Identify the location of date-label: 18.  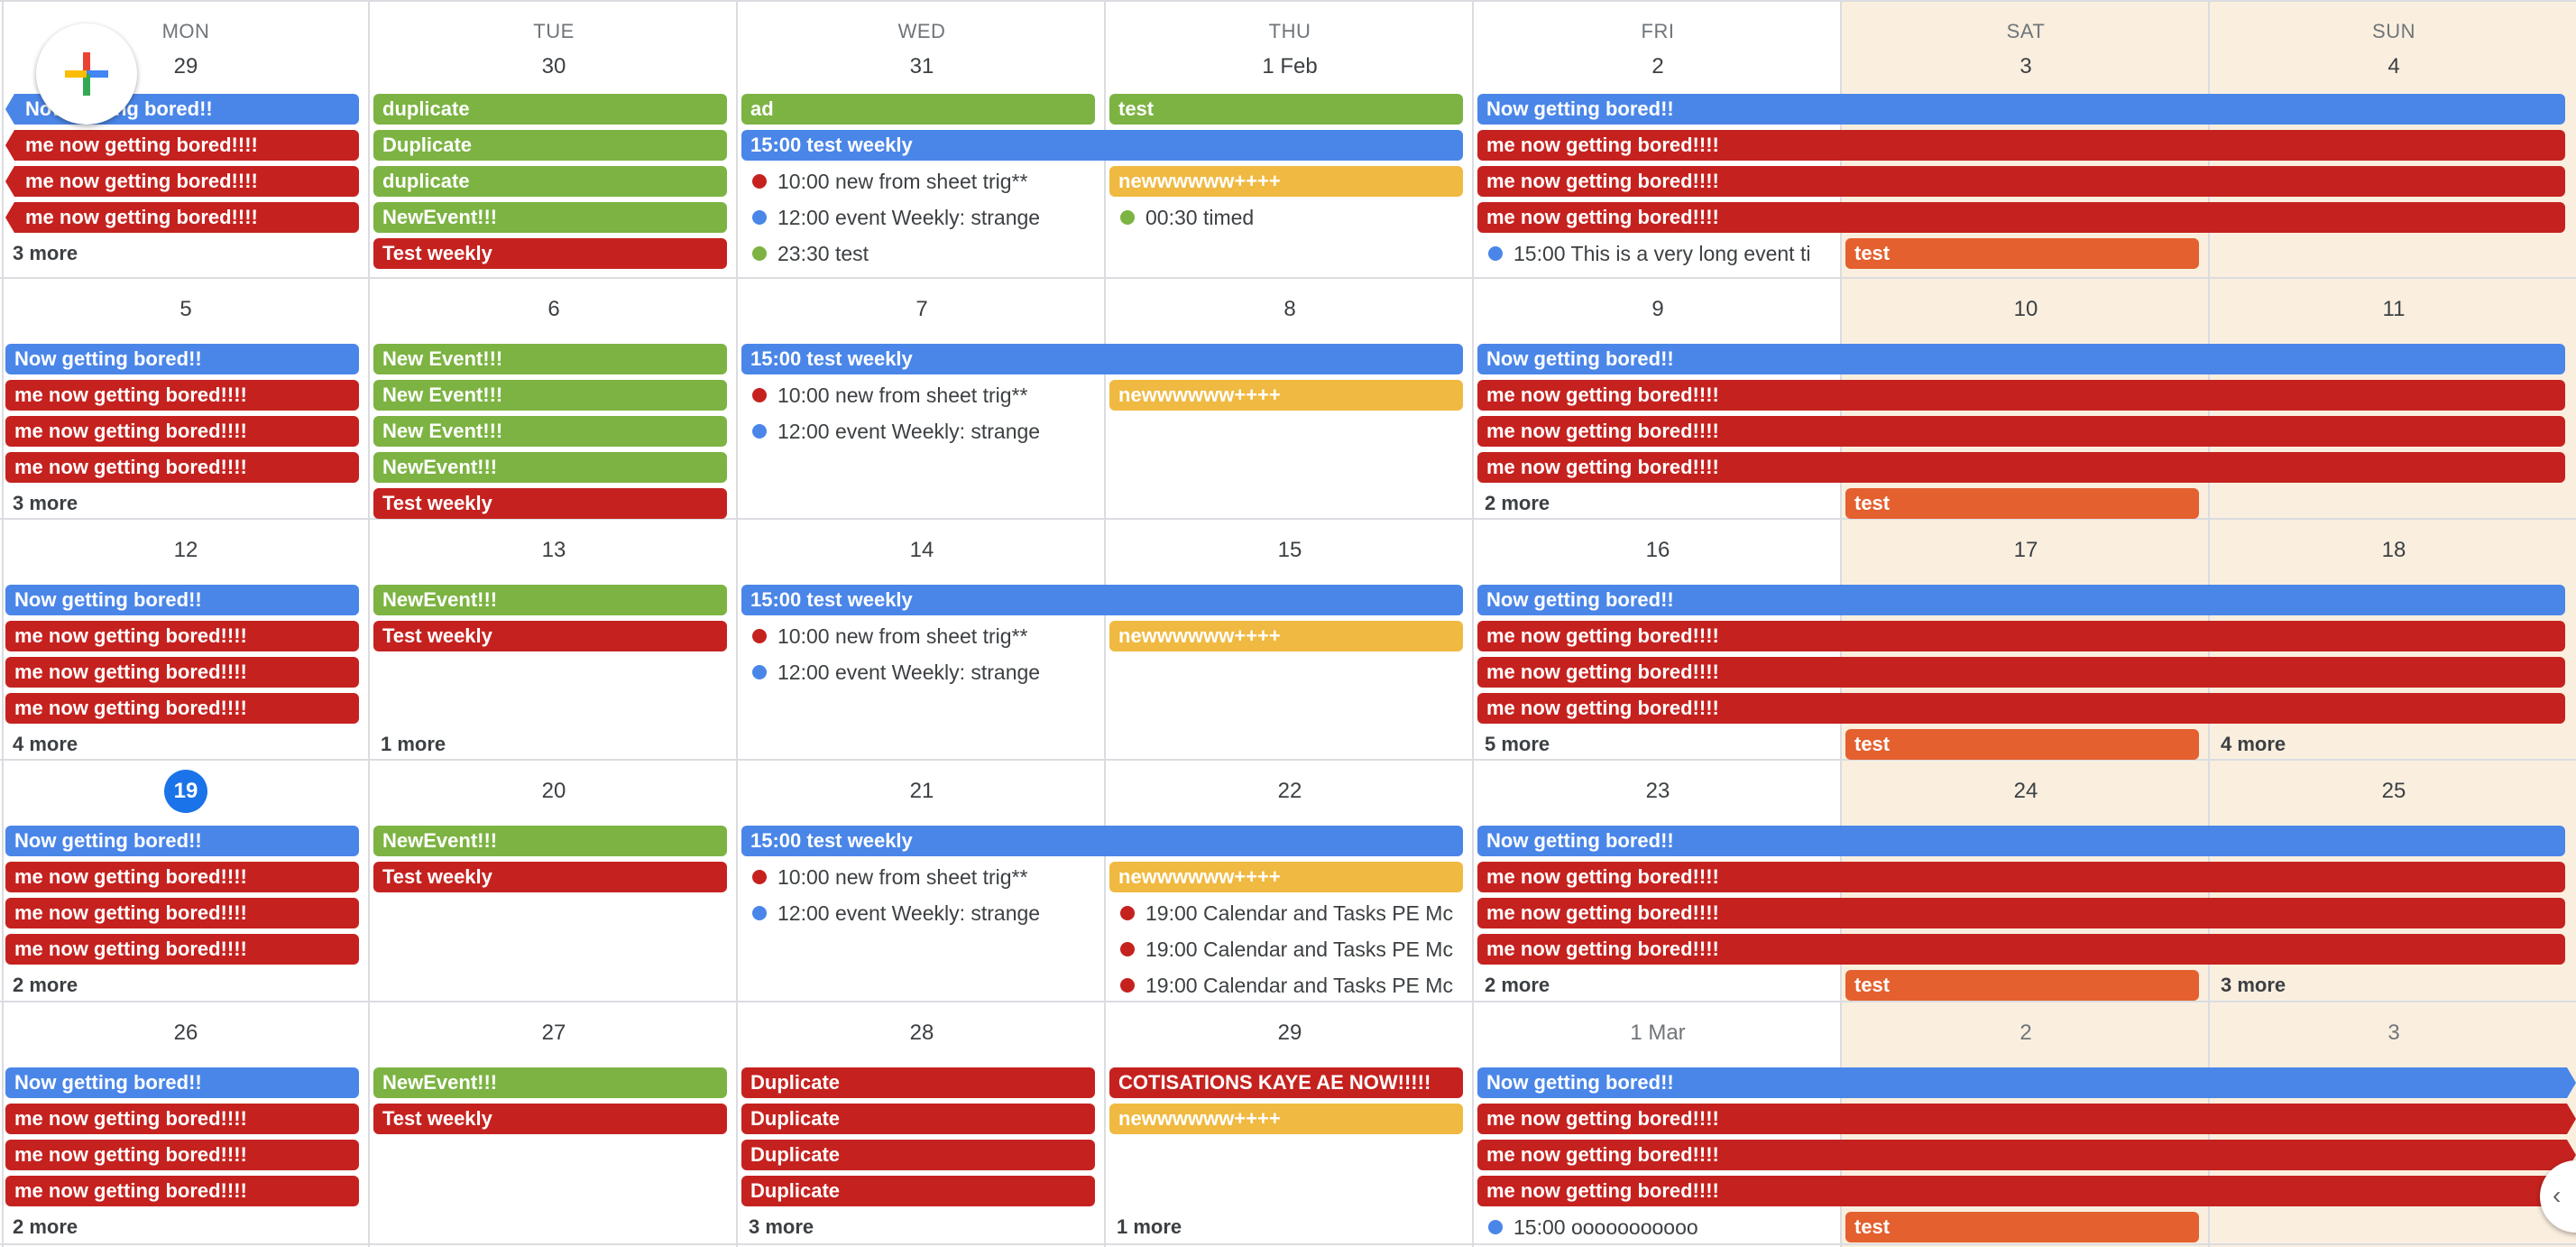
(2393, 550).